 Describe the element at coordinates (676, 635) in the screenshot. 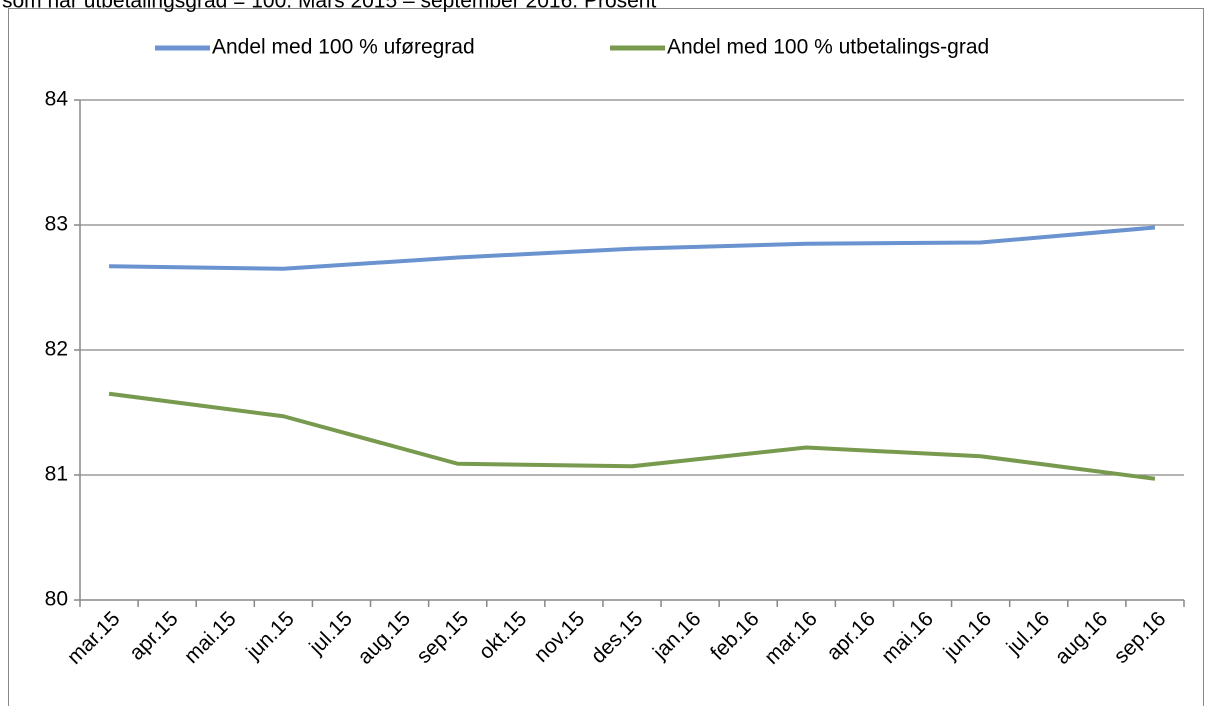

I see `x-tick-label: jan.16` at that location.